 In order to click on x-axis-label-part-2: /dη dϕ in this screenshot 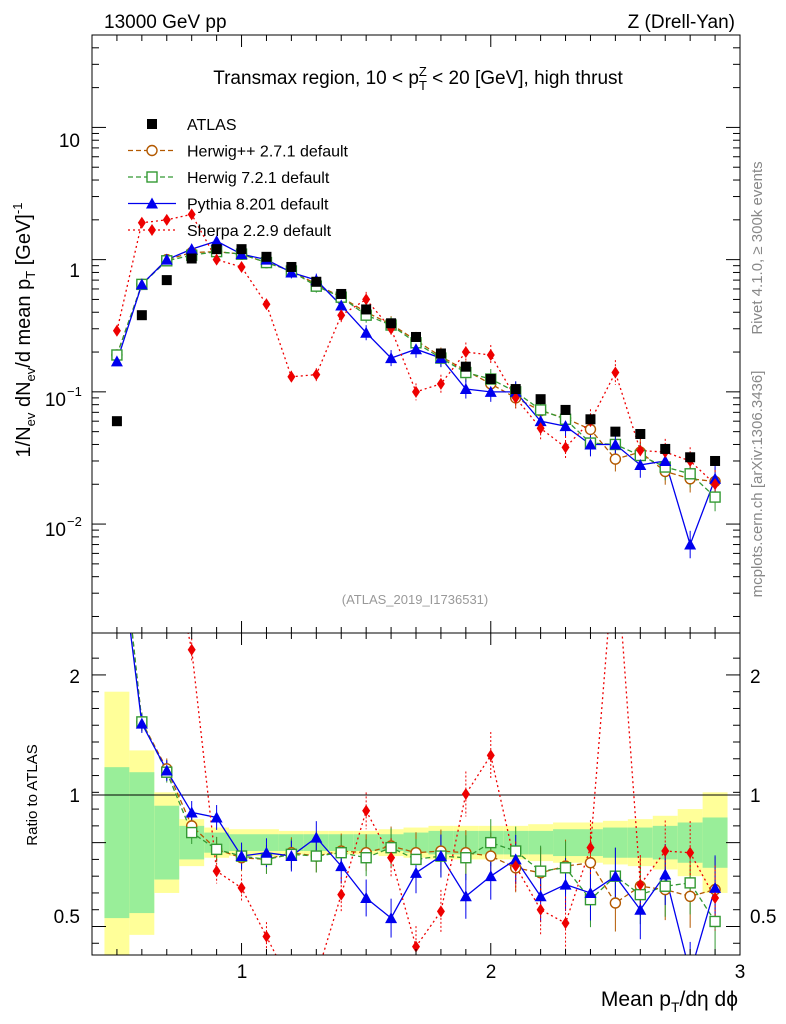, I will do `click(709, 999)`.